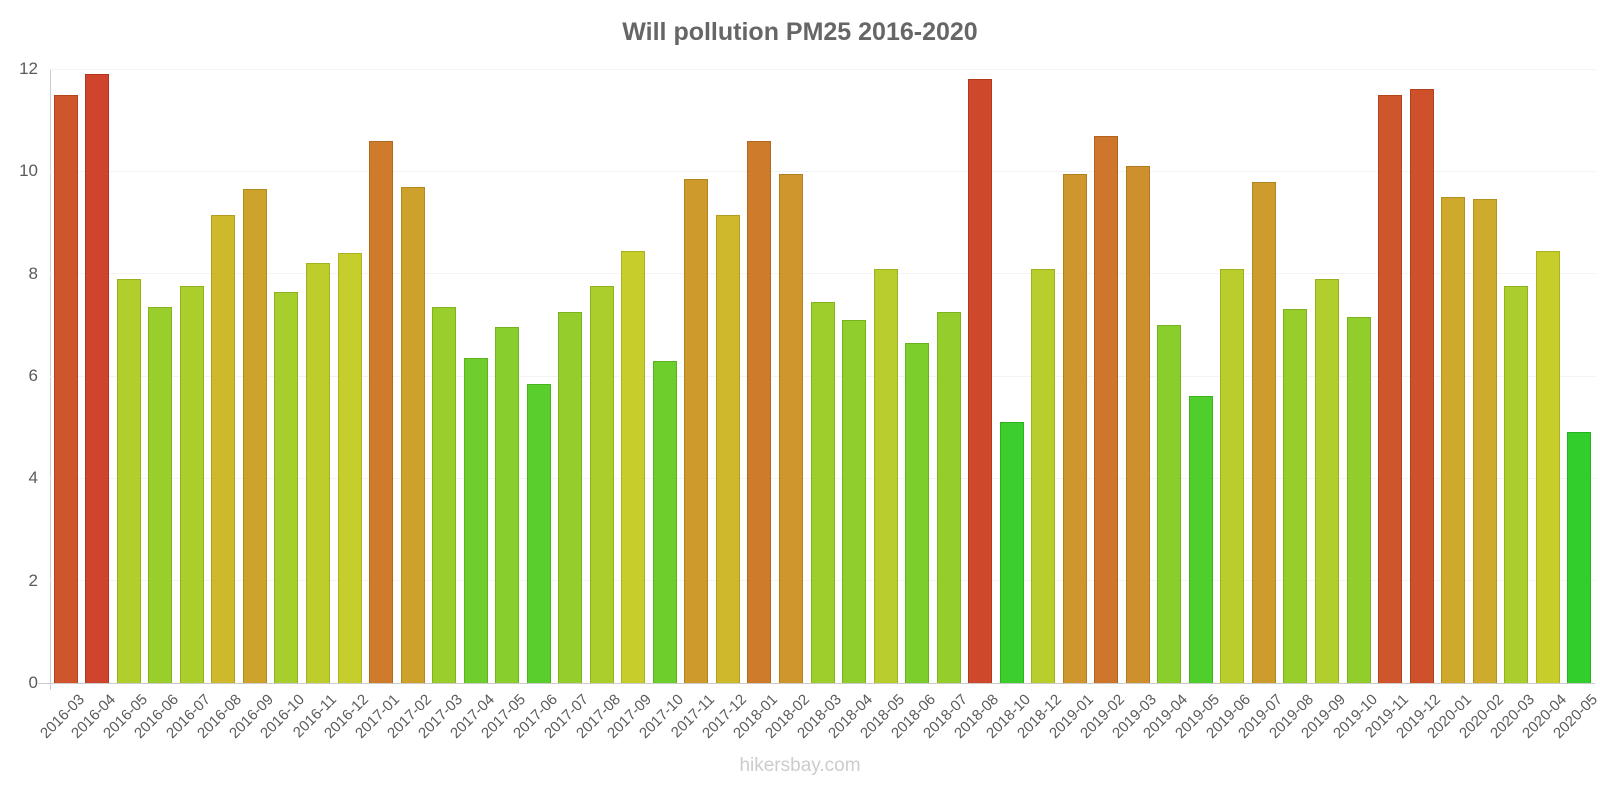  What do you see at coordinates (822, 69) in the screenshot?
I see `gridline-y12` at bounding box center [822, 69].